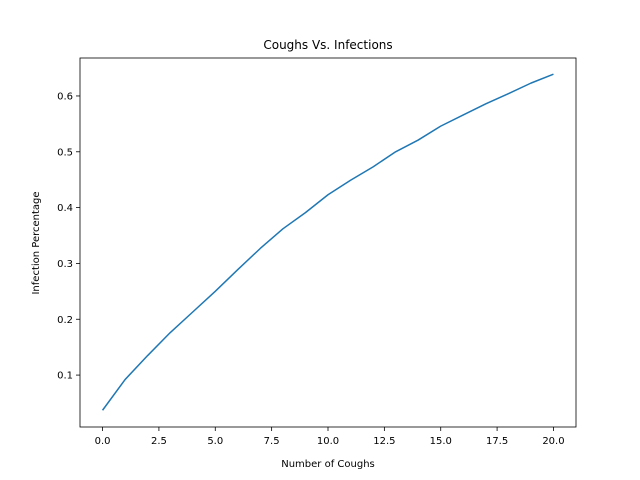 The width and height of the screenshot is (640, 480). What do you see at coordinates (441, 441) in the screenshot?
I see `x-tick-label: 15.0` at bounding box center [441, 441].